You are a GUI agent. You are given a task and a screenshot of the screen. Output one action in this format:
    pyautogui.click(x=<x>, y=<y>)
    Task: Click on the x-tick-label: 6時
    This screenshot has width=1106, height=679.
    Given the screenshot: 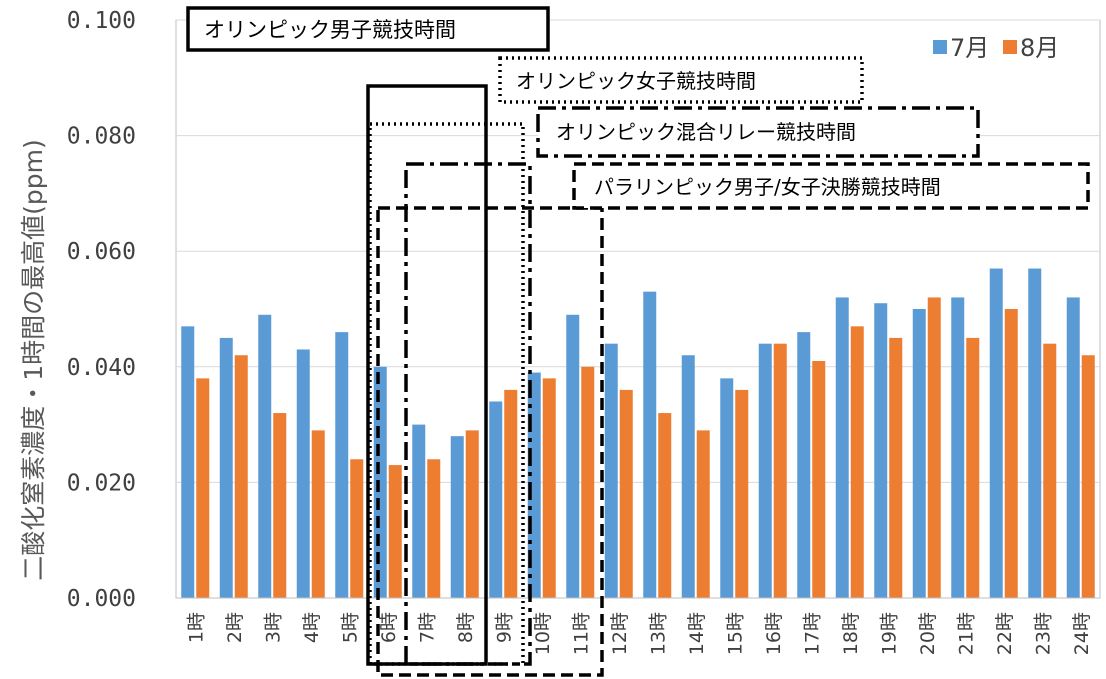 What is the action you would take?
    pyautogui.click(x=389, y=627)
    